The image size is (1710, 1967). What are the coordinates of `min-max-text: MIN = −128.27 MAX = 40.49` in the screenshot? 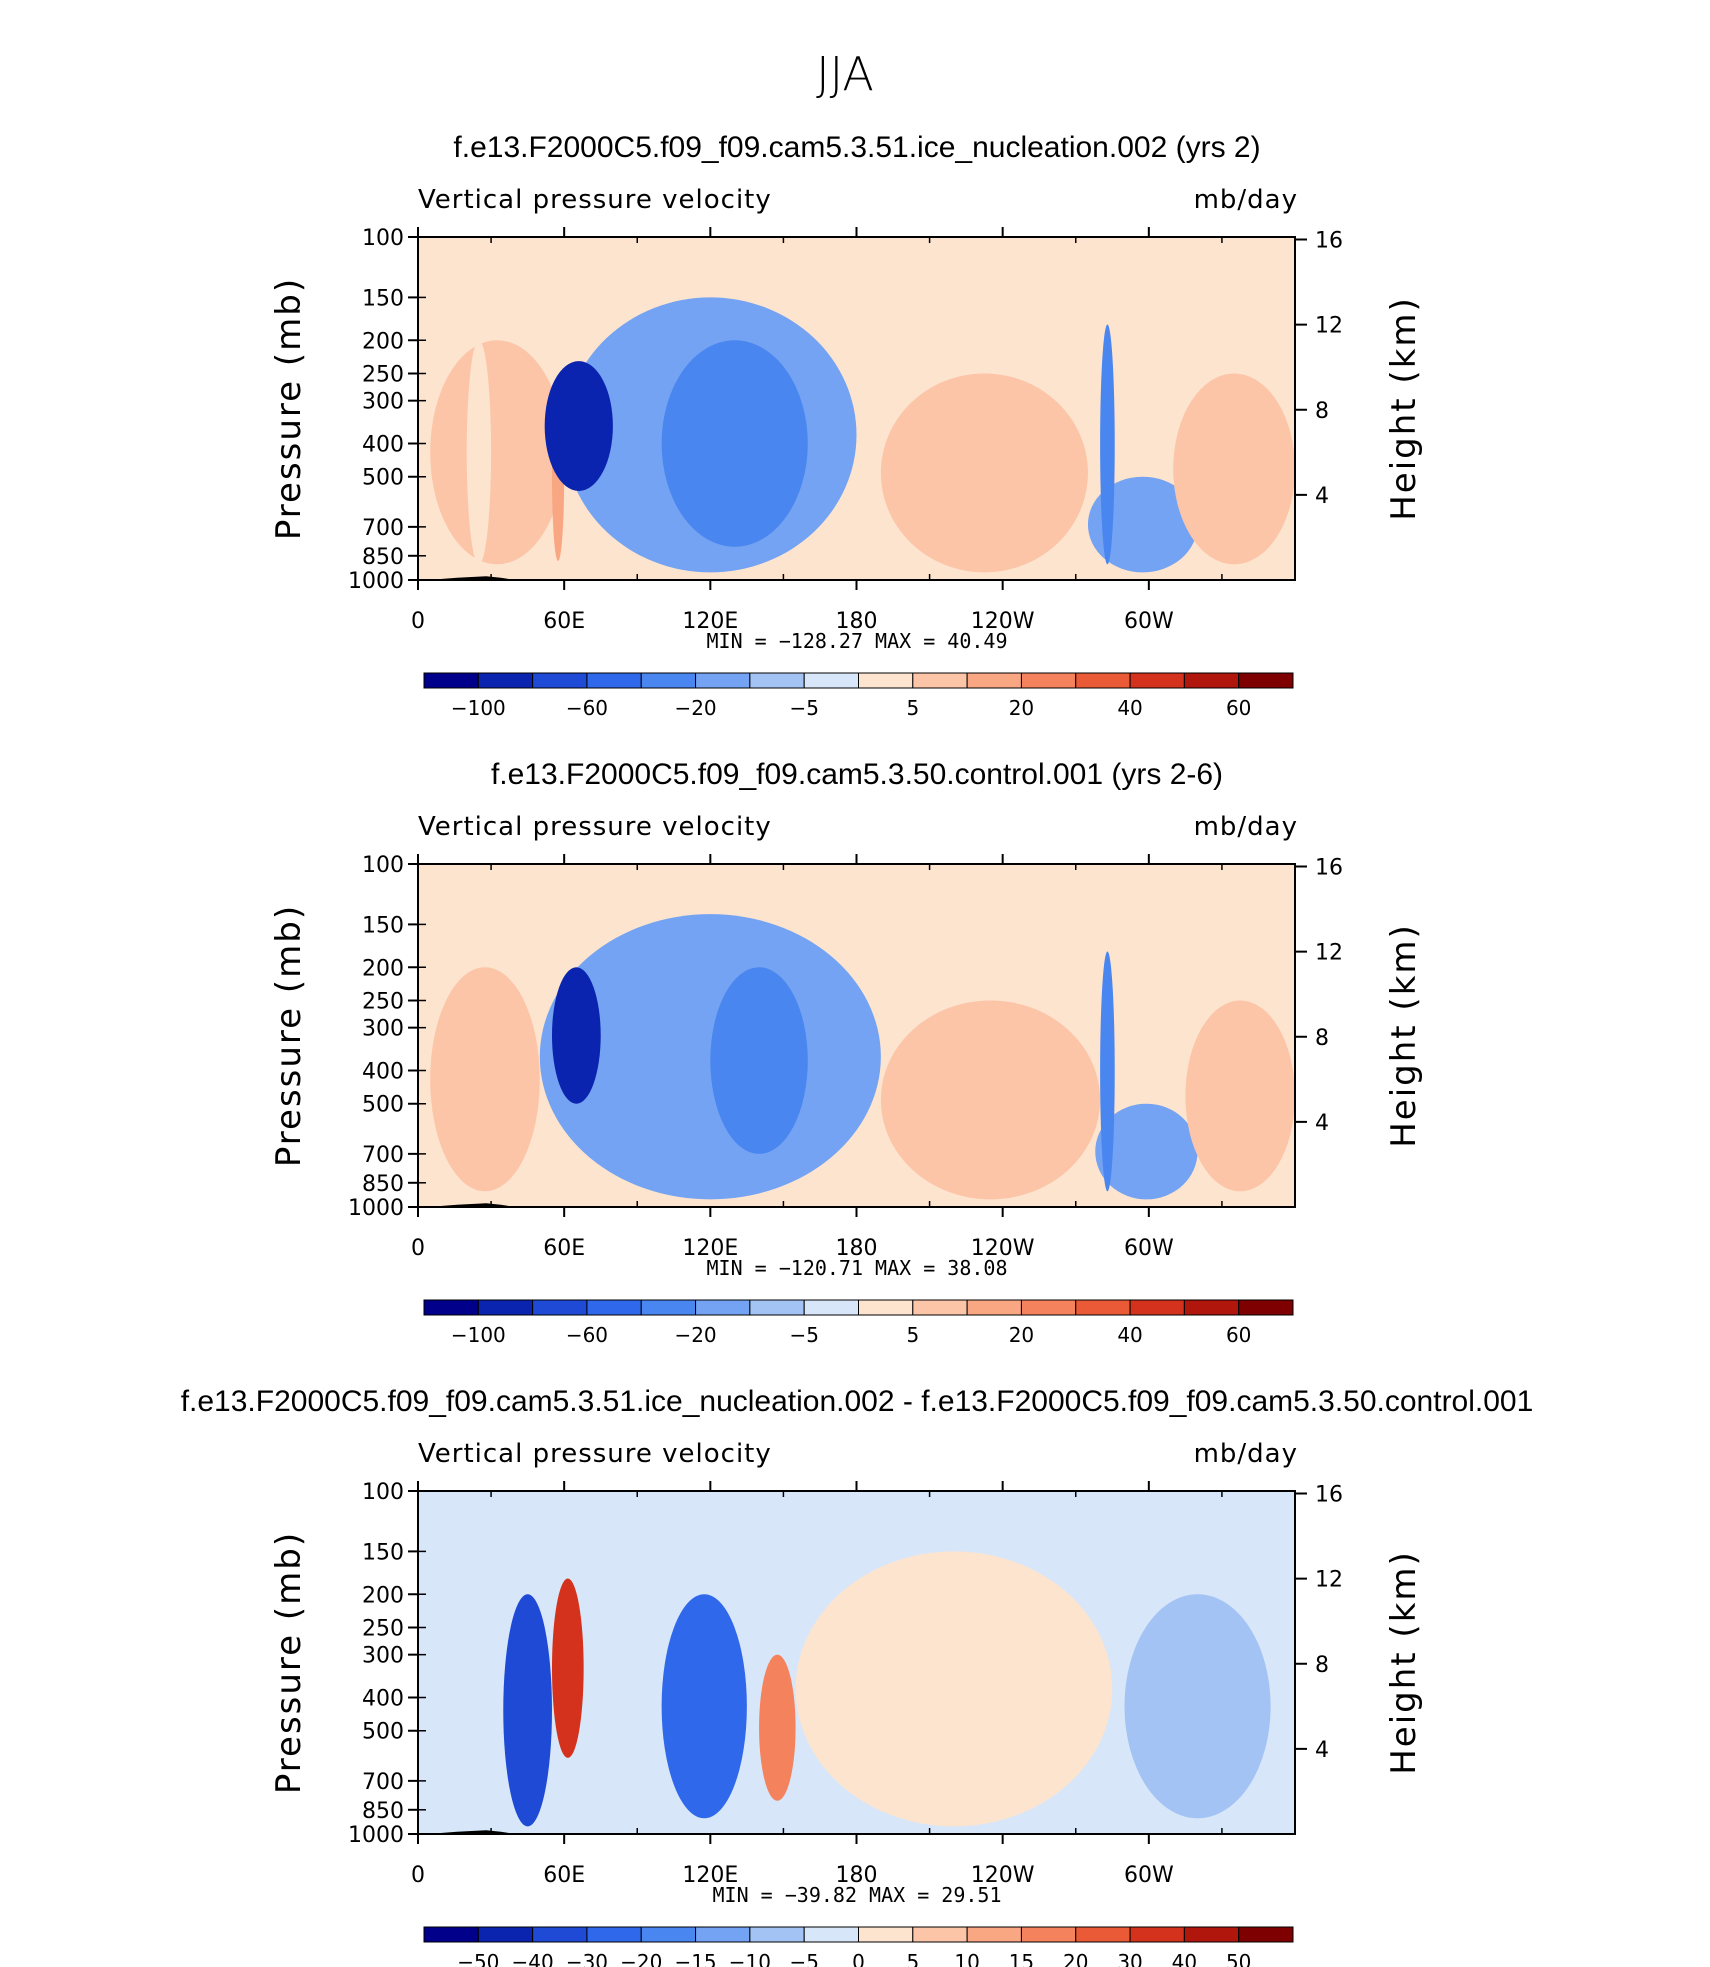 It's located at (856, 641).